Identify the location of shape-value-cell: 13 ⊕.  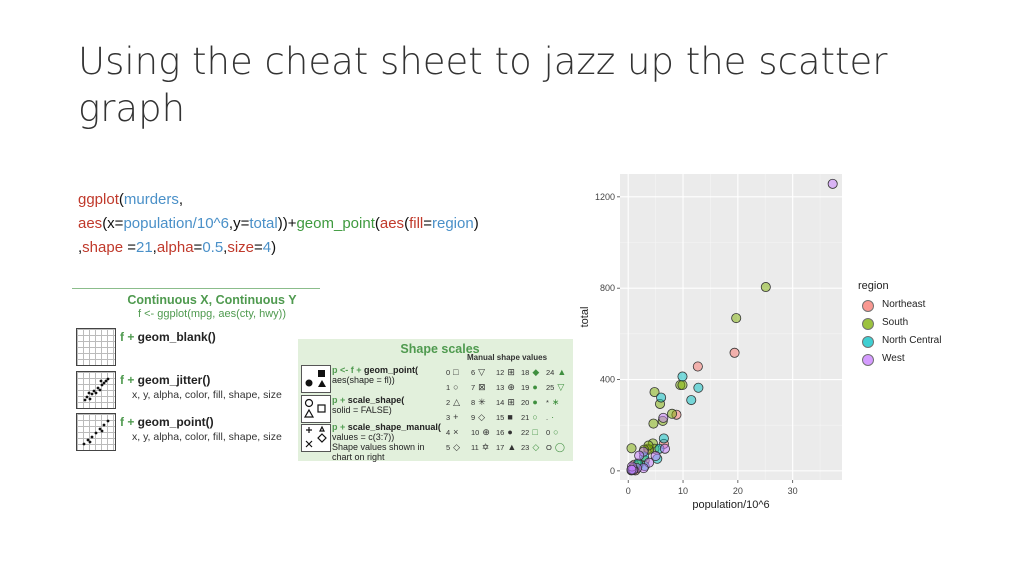
(505, 387).